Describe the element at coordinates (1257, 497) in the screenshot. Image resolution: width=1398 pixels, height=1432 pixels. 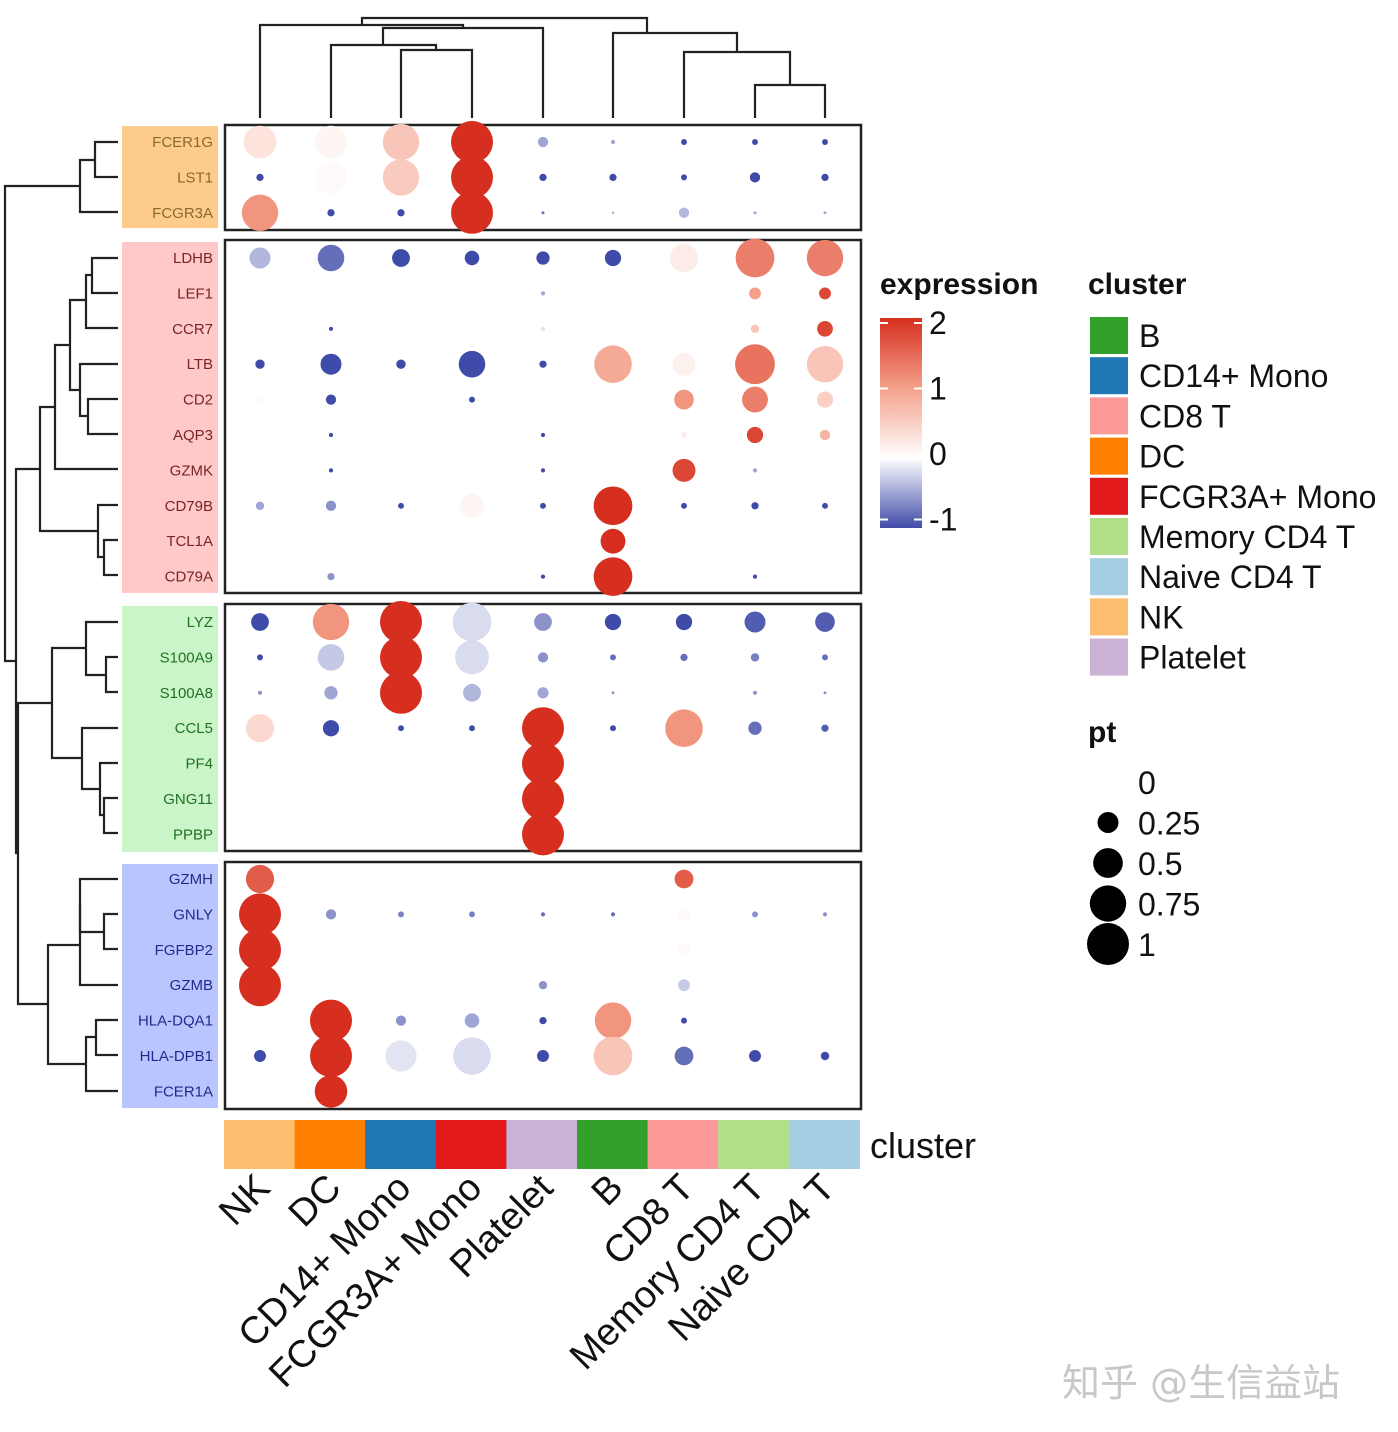
I see `cluster-legend-label: FCGR3A+ Mono` at that location.